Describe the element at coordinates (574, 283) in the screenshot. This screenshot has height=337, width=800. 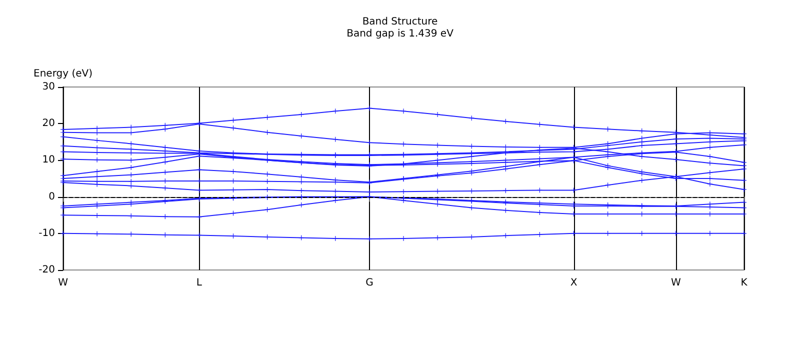
I see `x-tick-label: X` at that location.